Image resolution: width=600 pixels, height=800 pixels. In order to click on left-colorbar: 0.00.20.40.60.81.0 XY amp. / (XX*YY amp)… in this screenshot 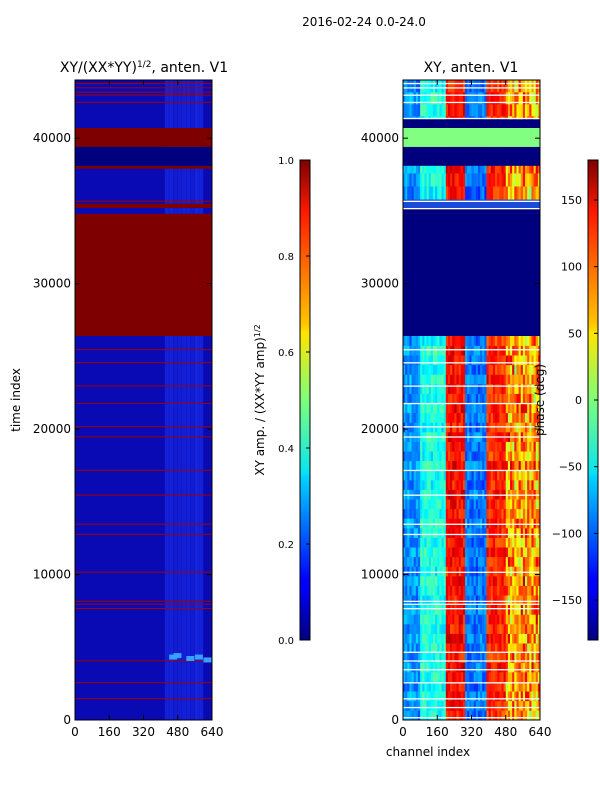, I will do `click(282, 401)`.